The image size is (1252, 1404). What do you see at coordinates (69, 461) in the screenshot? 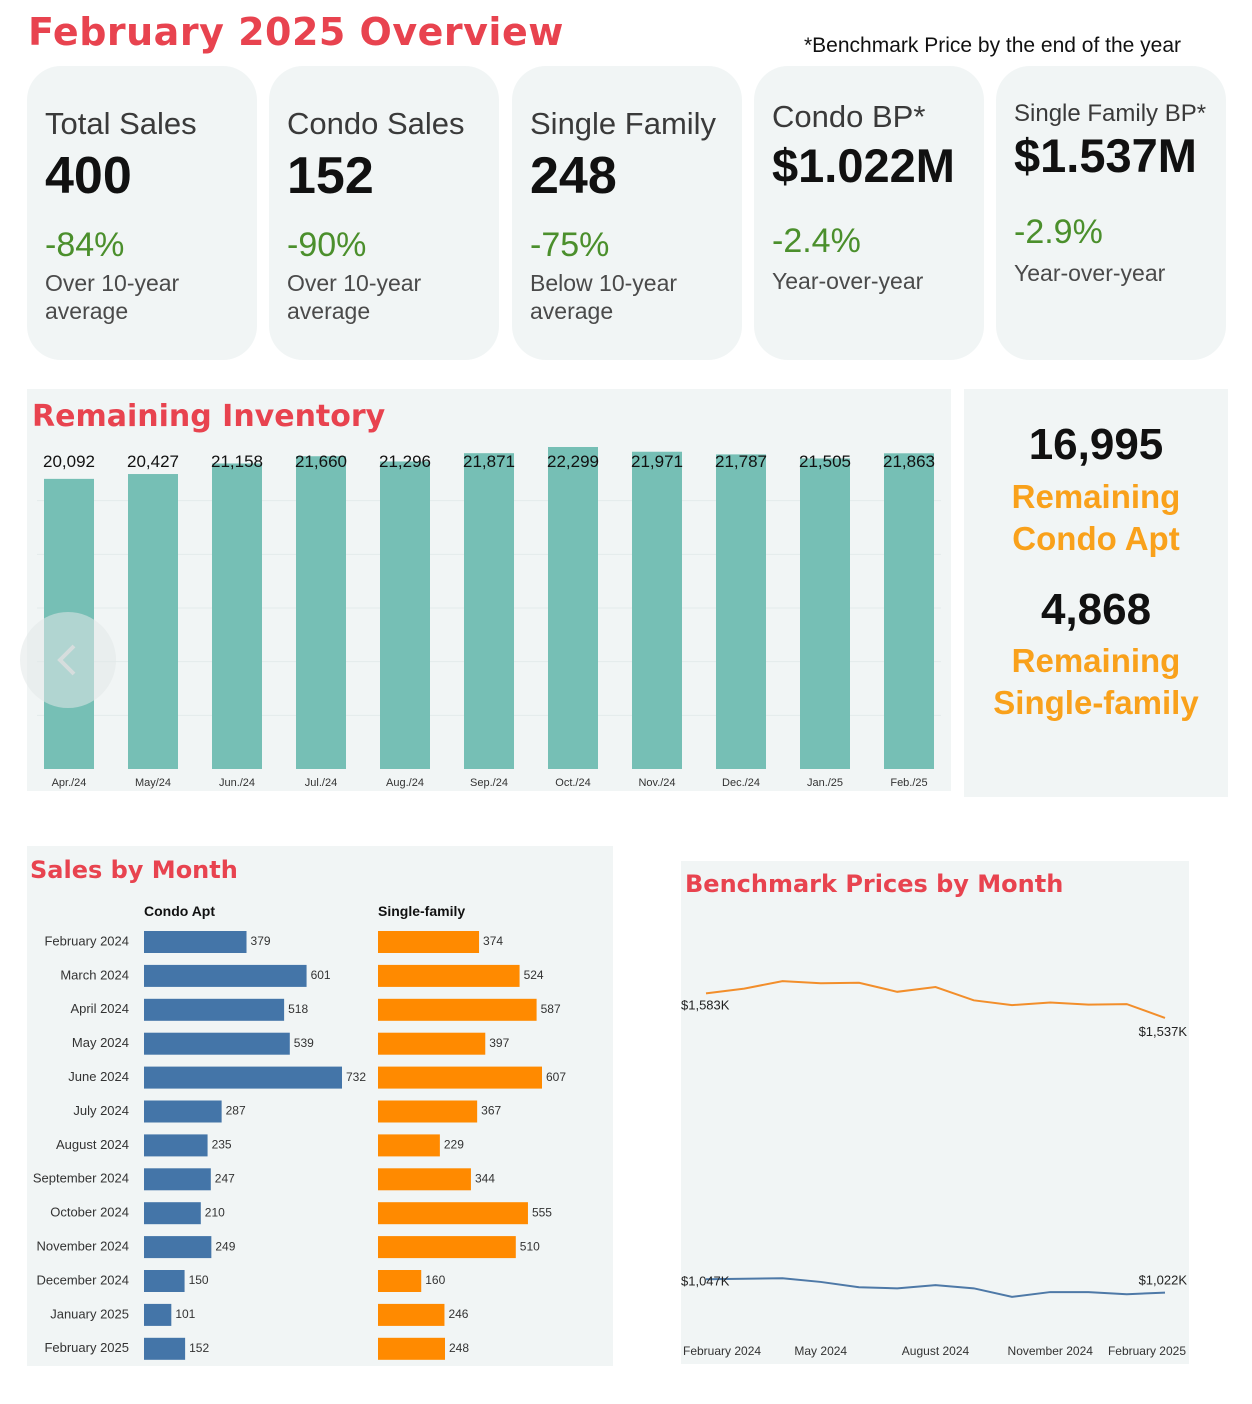
I see `inventory-value-label: 20,092` at bounding box center [69, 461].